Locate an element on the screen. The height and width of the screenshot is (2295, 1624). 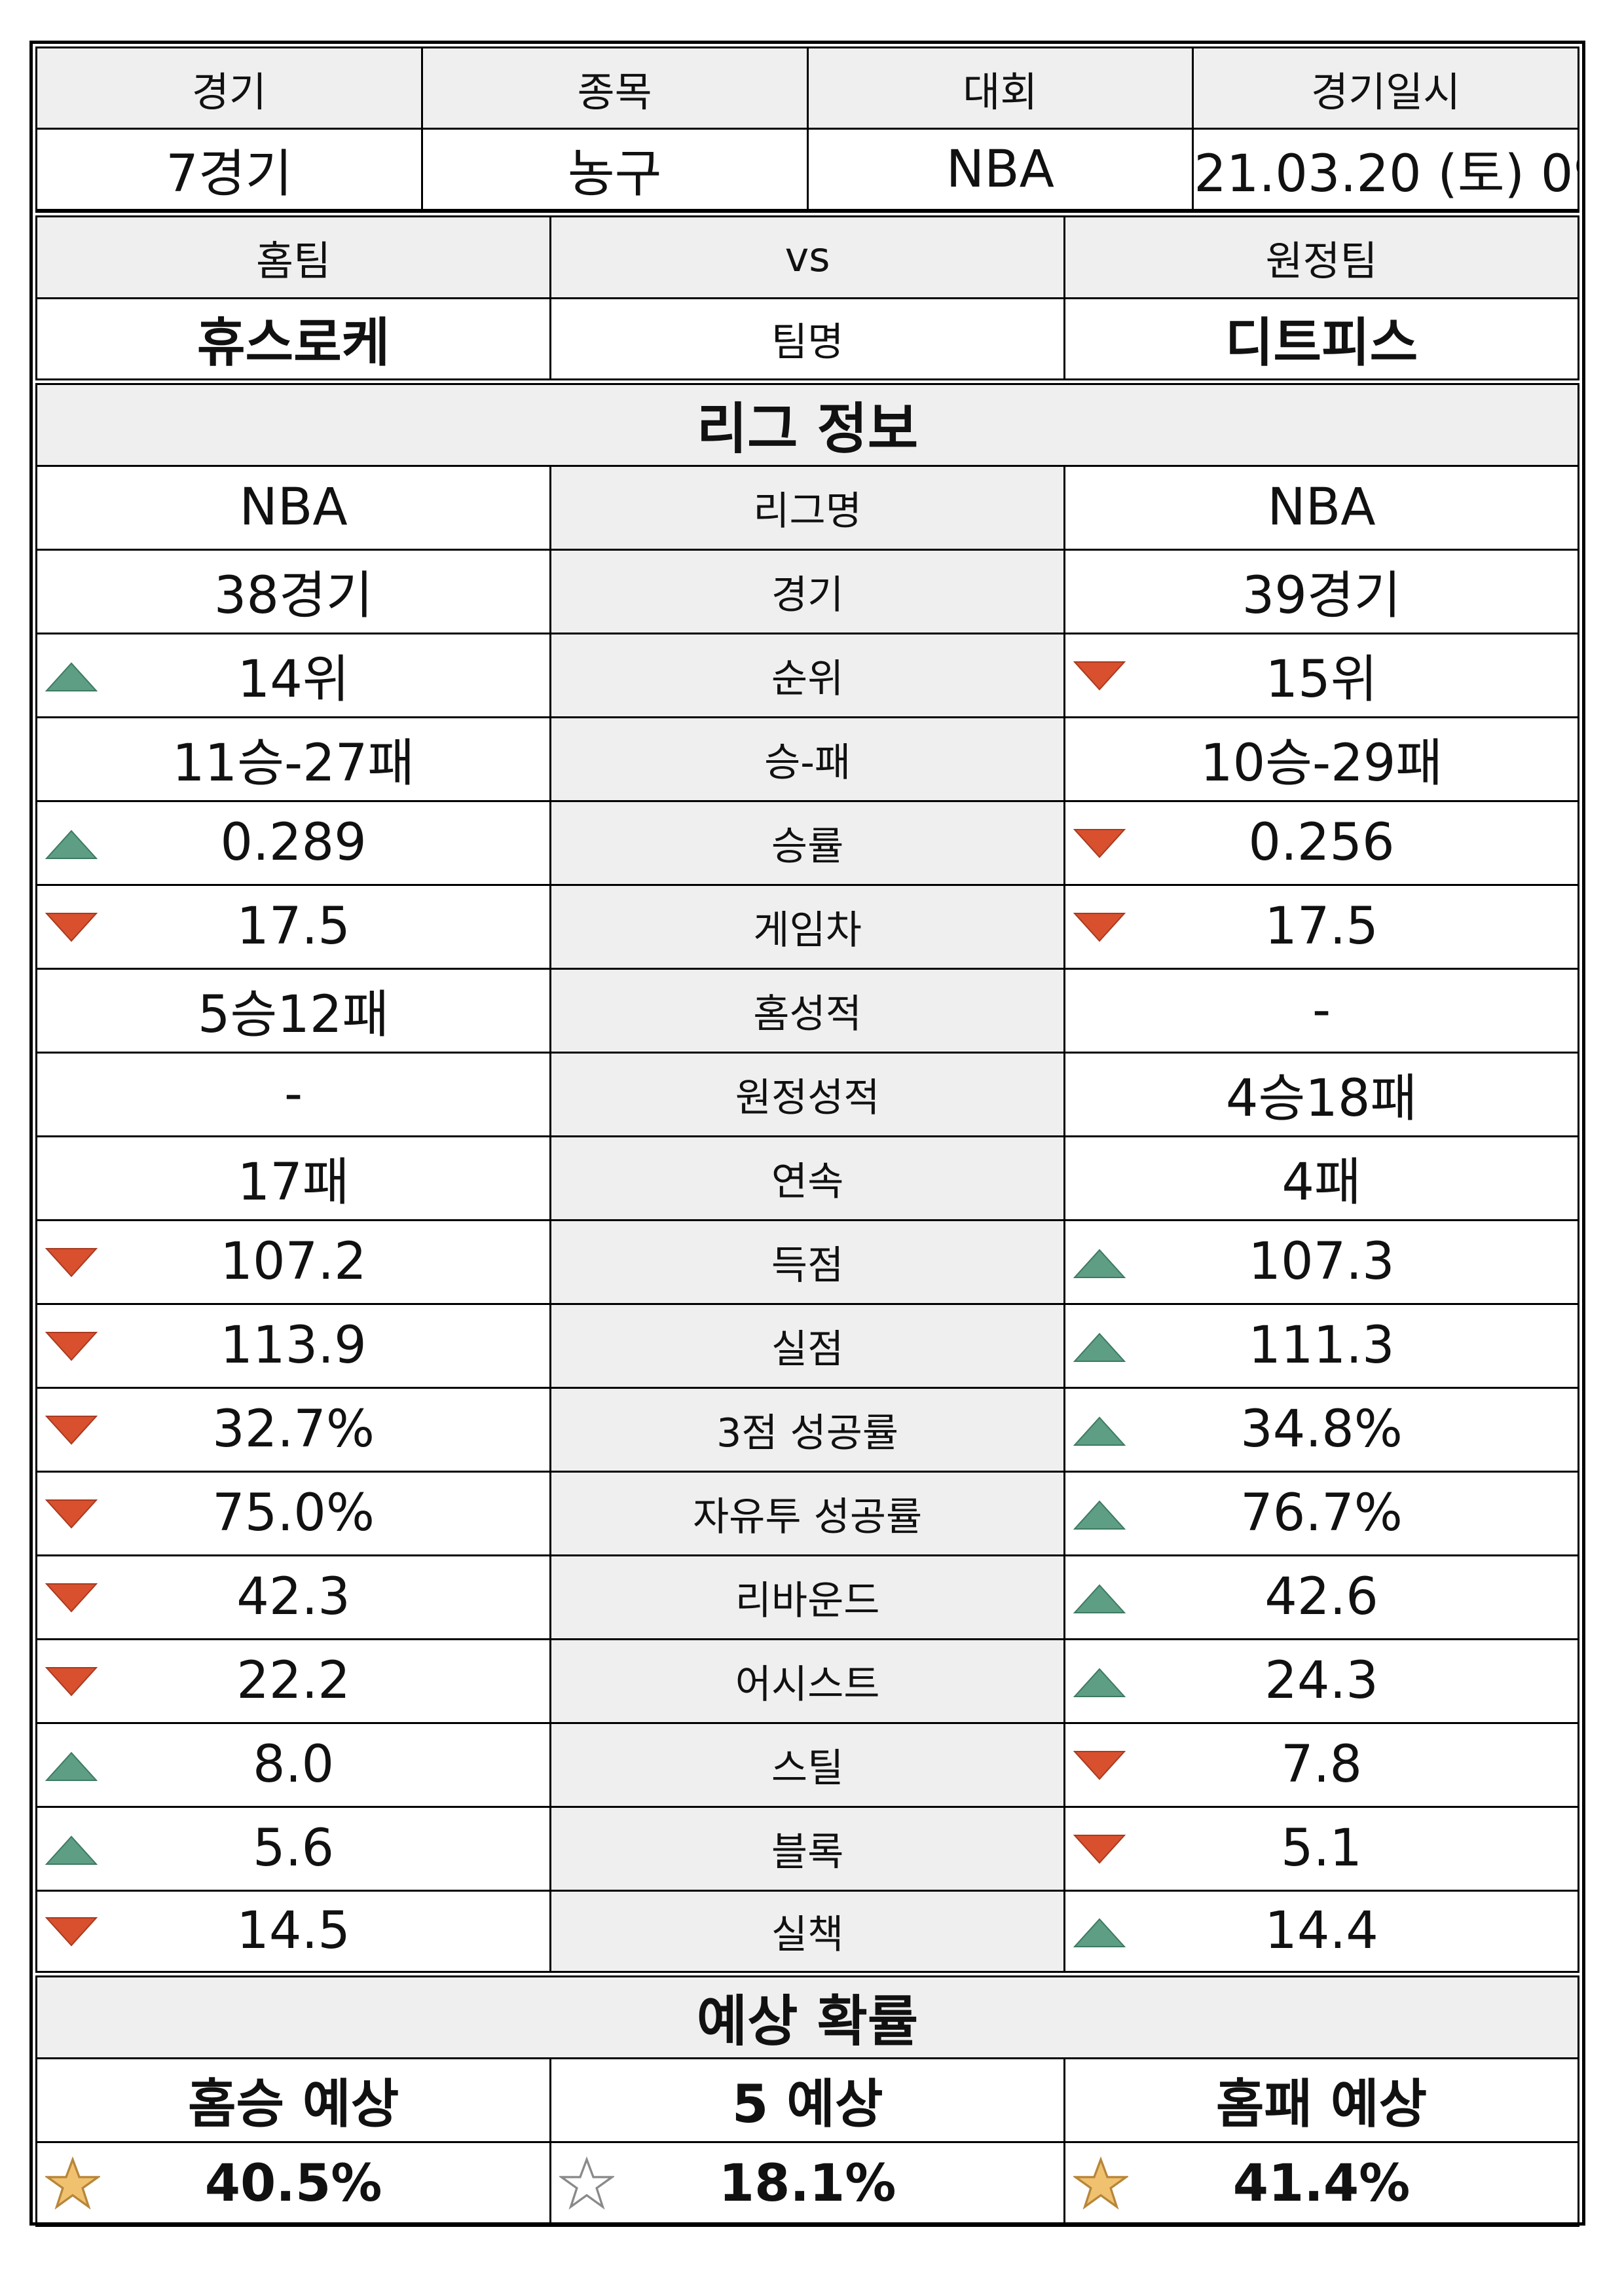
star-outline-icon is located at coordinates (587, 2183).